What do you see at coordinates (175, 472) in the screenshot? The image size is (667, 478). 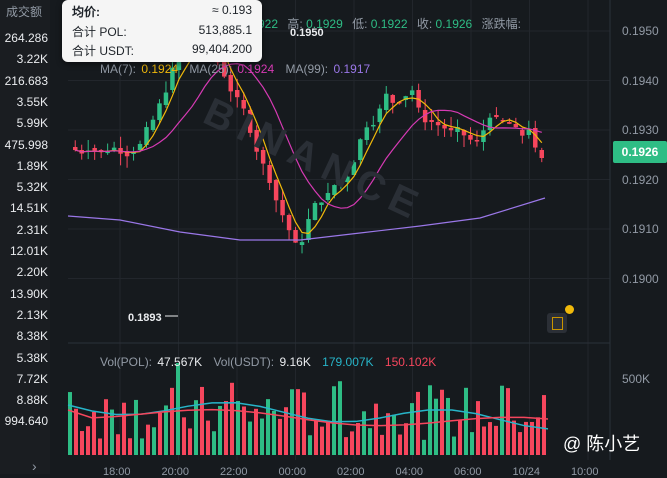 I see `time-axis-tick: 20:00` at bounding box center [175, 472].